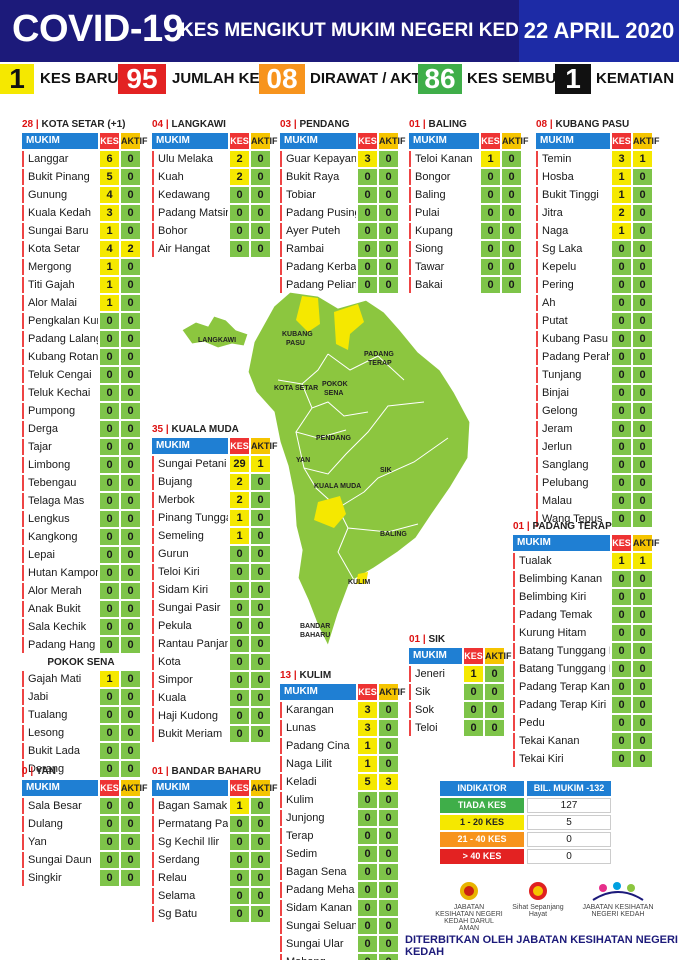 This screenshot has width=679, height=960. What do you see at coordinates (215, 141) in the screenshot?
I see `table-header-row: MUKIM KES AKTIF` at bounding box center [215, 141].